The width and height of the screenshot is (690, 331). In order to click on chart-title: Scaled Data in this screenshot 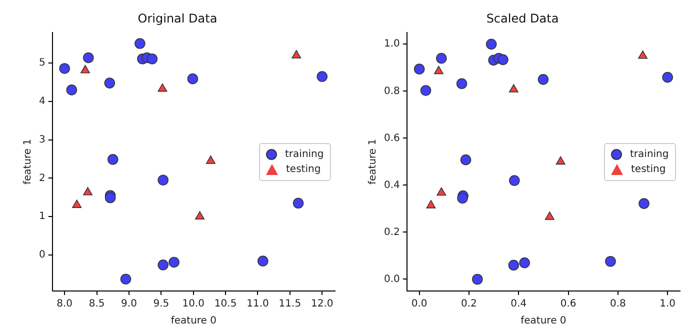, I will do `click(522, 18)`.